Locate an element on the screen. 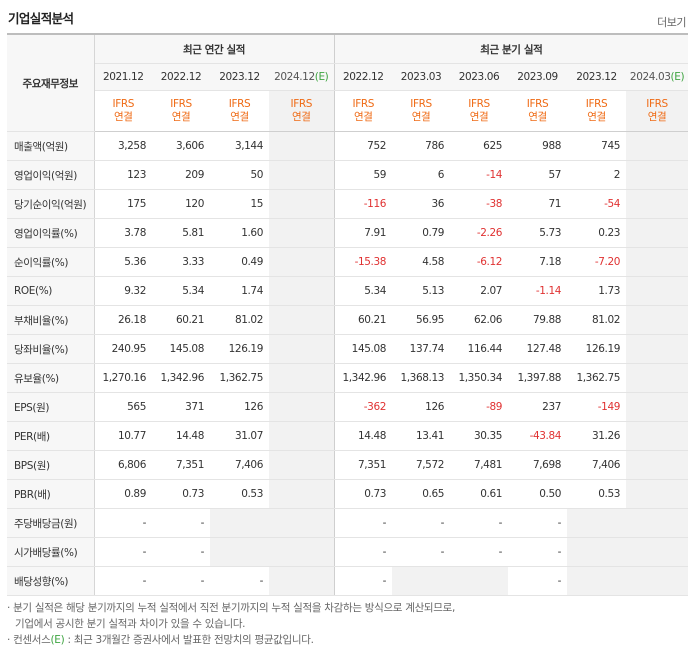 Image resolution: width=694 pixels, height=648 pixels. table-row: EPS(원) 565 371 126 -362 126 -89 237 -149 is located at coordinates (348, 407).